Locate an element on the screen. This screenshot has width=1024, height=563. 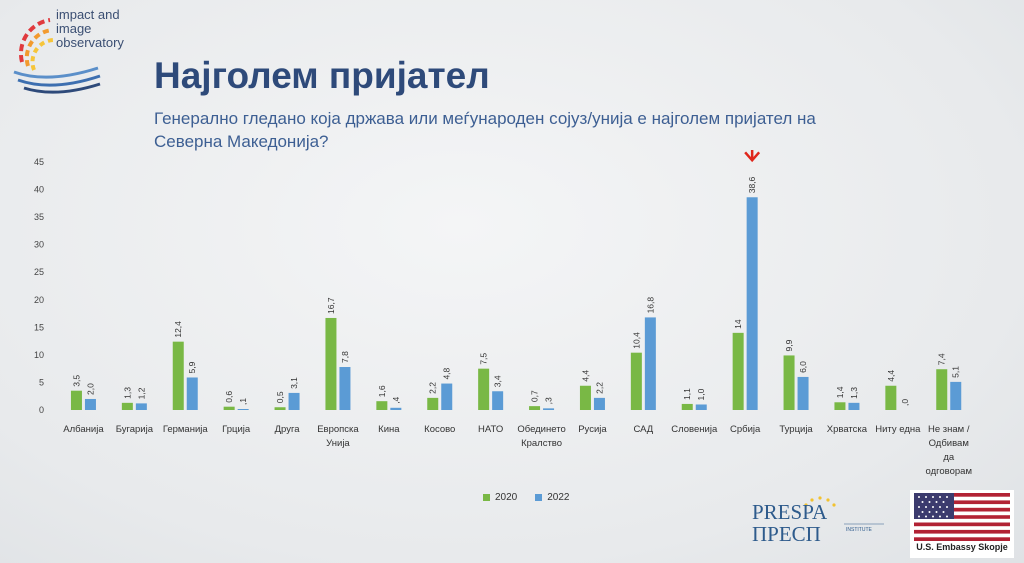
data-label: 16,7 is located at coordinates (331, 305).